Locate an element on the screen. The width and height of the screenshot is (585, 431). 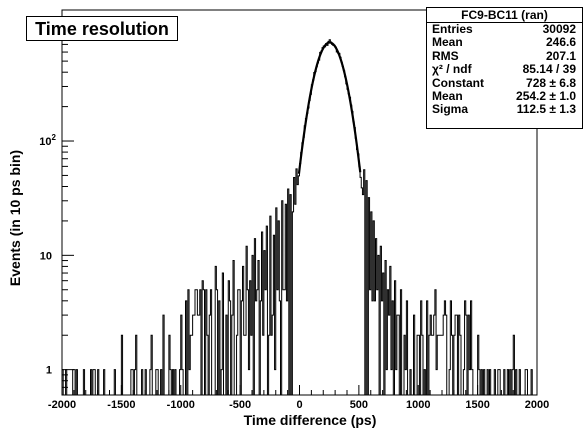
stats-value: 85.14 / 39 is located at coordinates (549, 69).